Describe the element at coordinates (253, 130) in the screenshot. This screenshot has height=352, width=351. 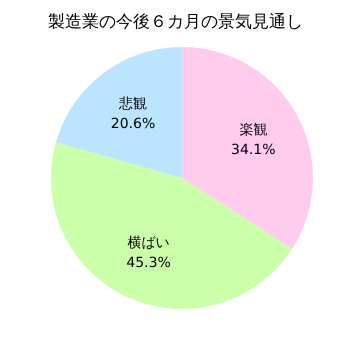
I see `slice-label: 楽観` at that location.